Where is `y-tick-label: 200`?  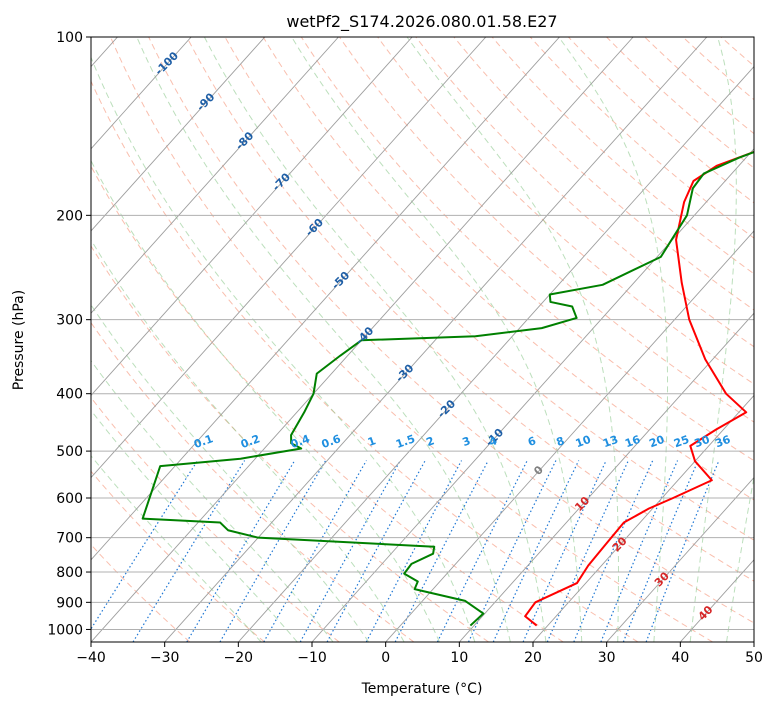 y-tick-label: 200 is located at coordinates (69, 216).